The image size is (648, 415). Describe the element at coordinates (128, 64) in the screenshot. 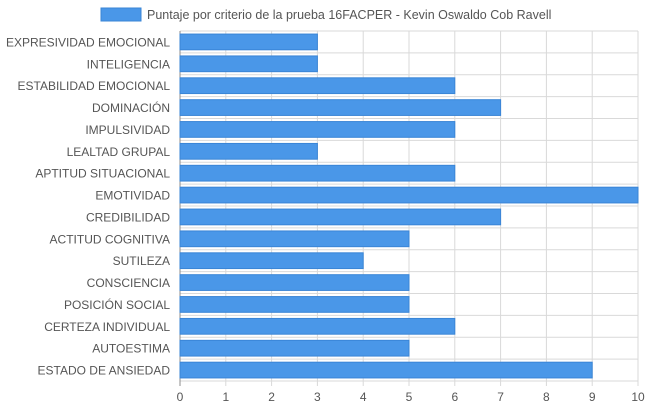

I see `category-label: INTELIGENCIA` at that location.